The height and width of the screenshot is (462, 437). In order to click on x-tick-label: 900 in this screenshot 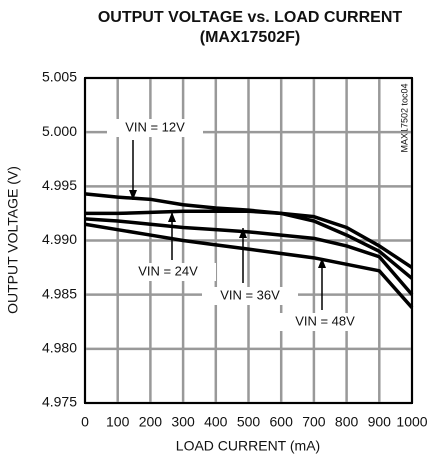, I will do `click(380, 422)`.